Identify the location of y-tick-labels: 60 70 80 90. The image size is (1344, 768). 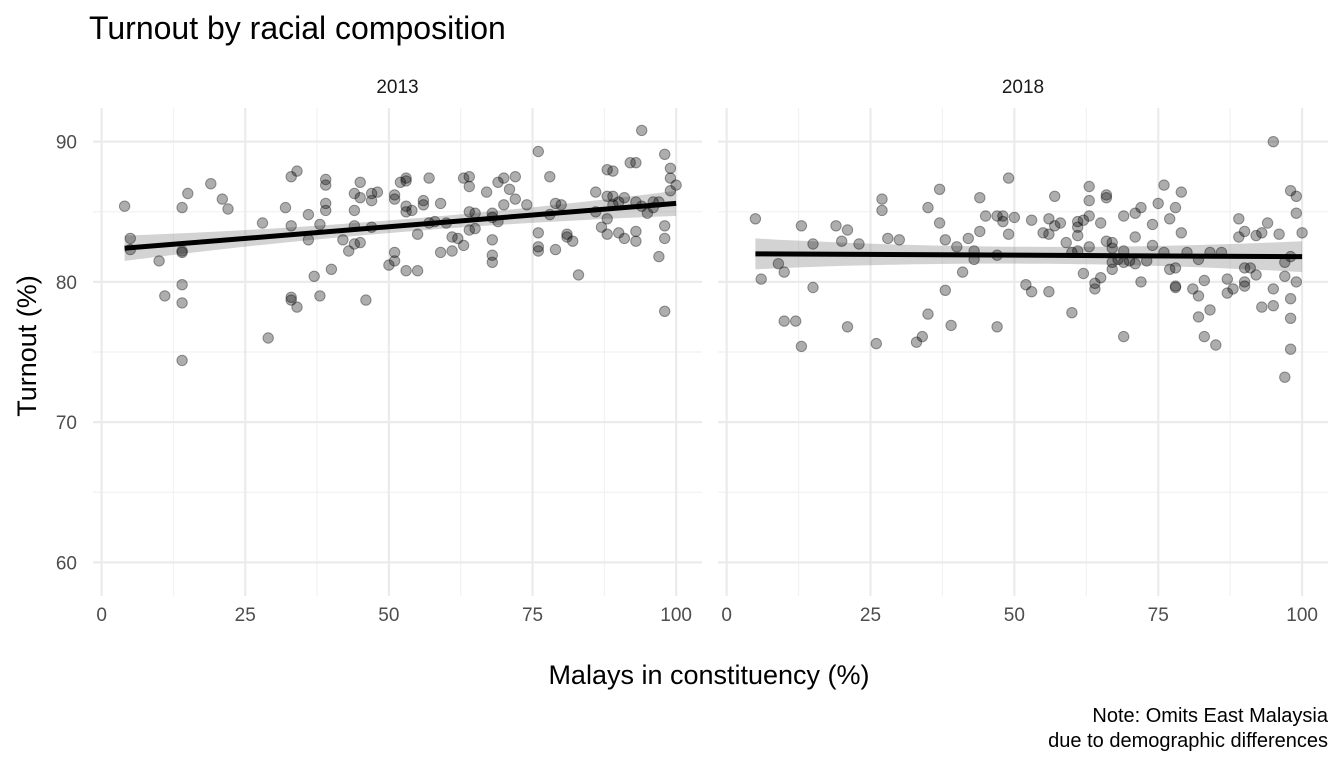
(66, 354).